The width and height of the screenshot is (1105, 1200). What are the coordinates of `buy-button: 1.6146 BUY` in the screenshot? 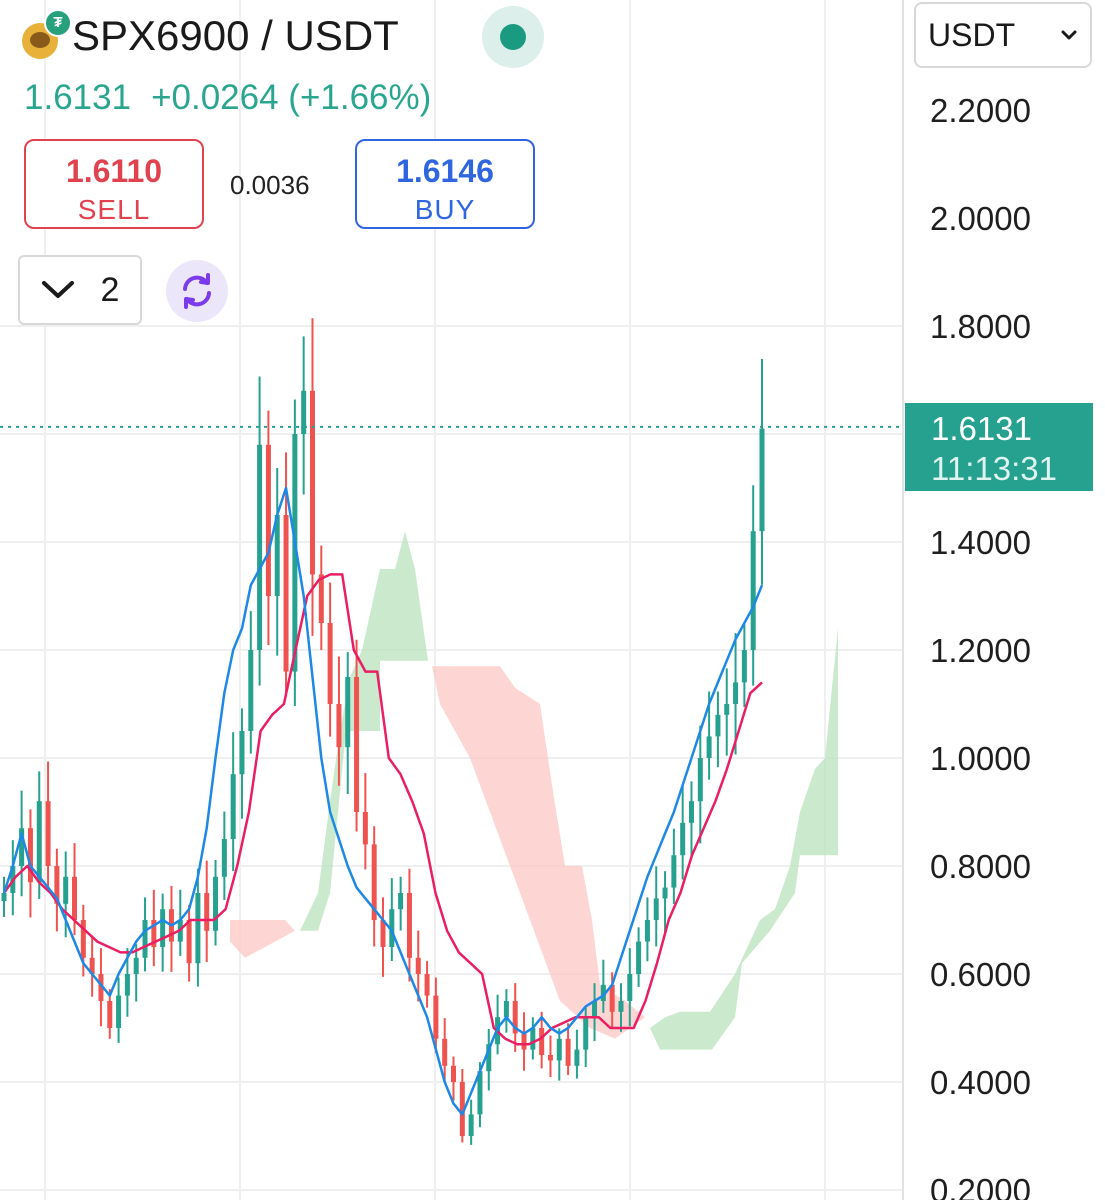 It's located at (445, 184).